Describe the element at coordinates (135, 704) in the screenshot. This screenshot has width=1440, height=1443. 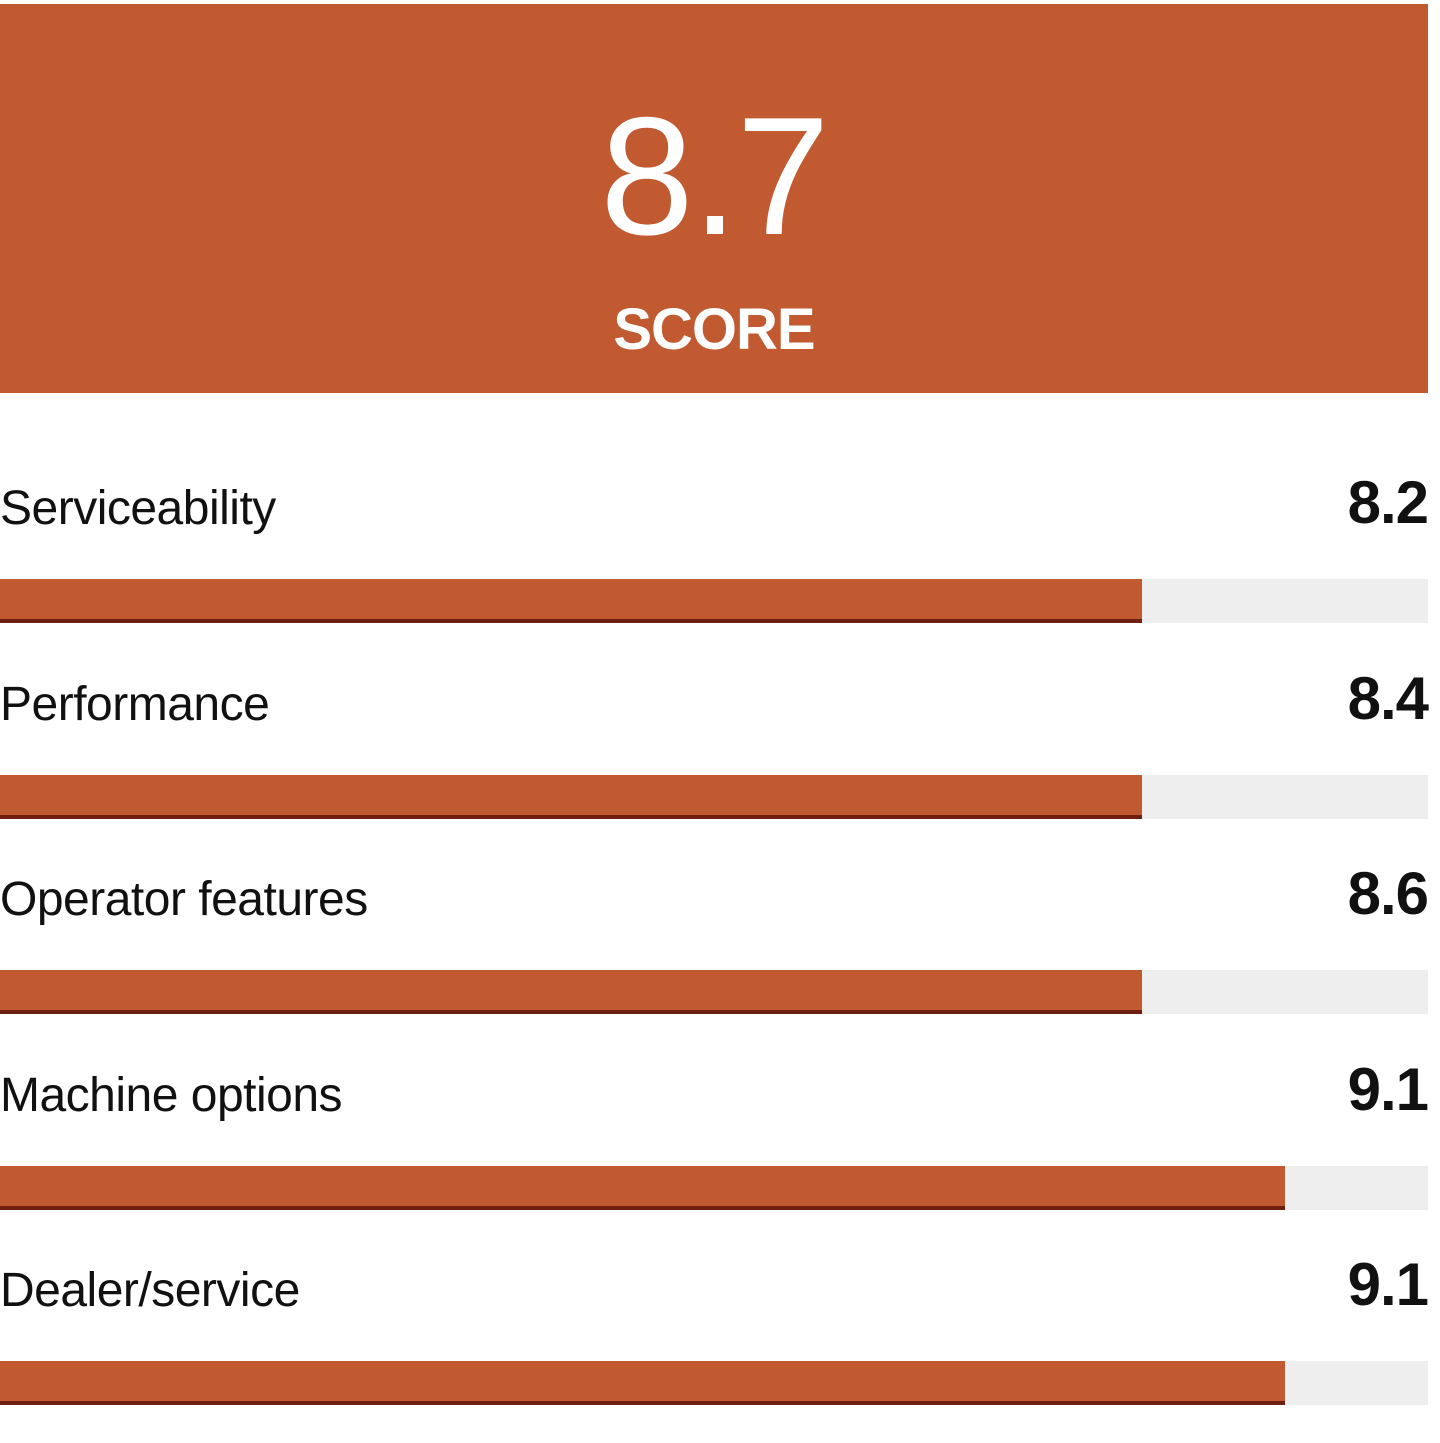
I see `category-label: Performance` at that location.